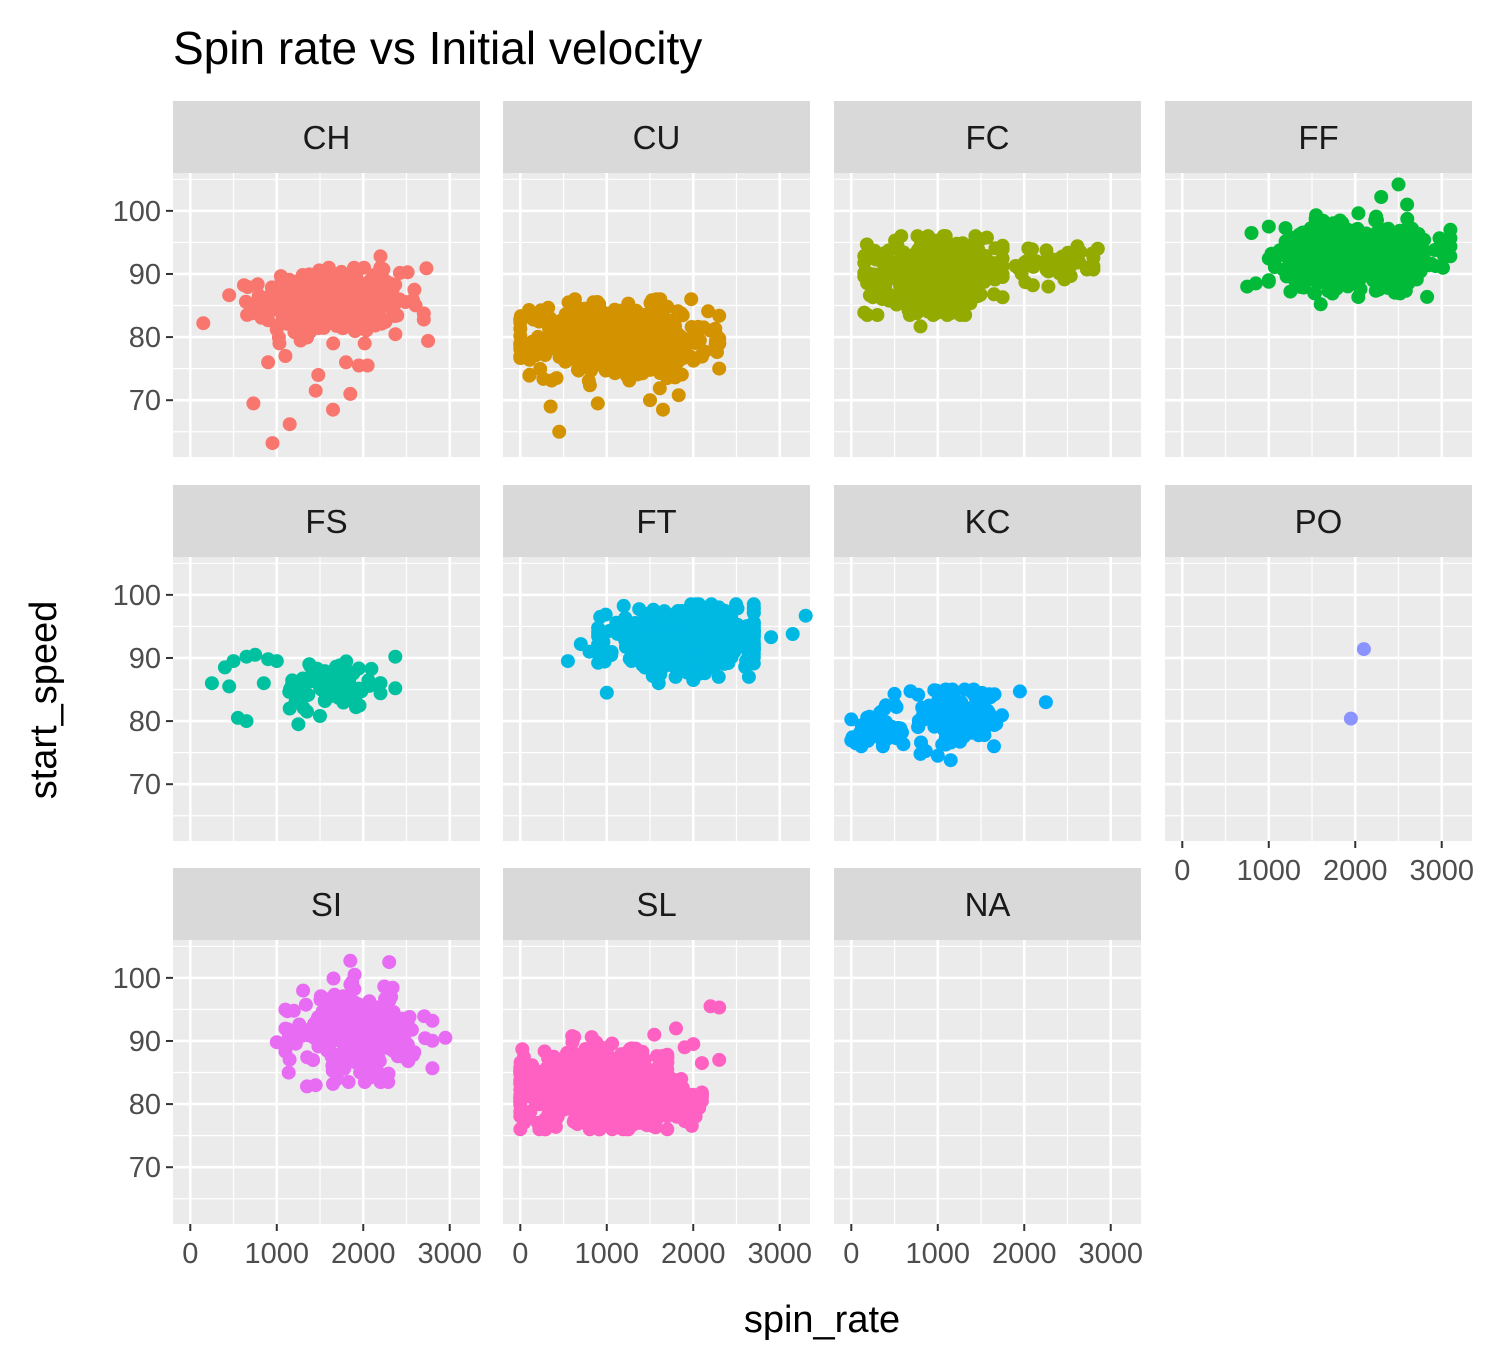 The width and height of the screenshot is (1496, 1365). Describe the element at coordinates (145, 785) in the screenshot. I see `y-tick-label: 70` at that location.